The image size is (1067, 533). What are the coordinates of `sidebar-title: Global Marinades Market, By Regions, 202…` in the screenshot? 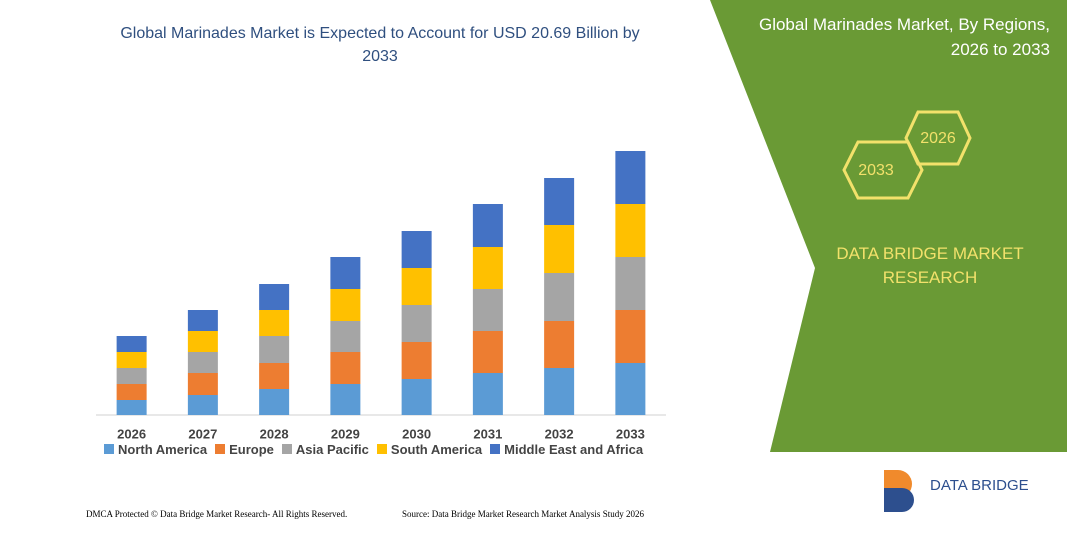 It's located at (904, 37).